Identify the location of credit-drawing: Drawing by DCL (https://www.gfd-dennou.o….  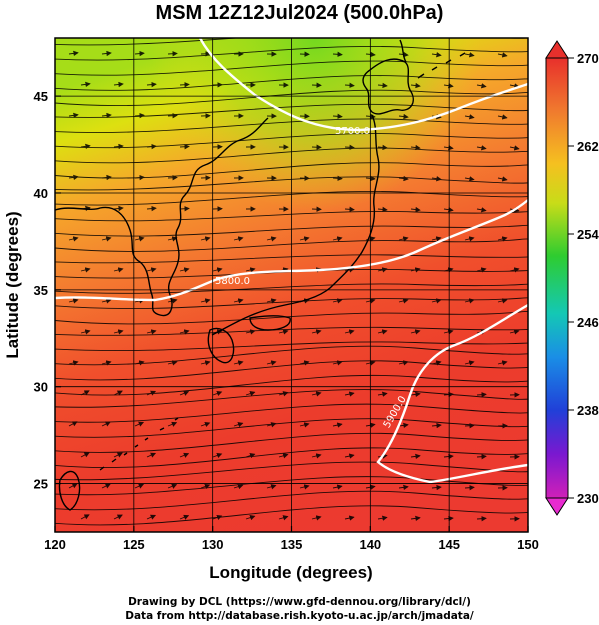
(299, 602).